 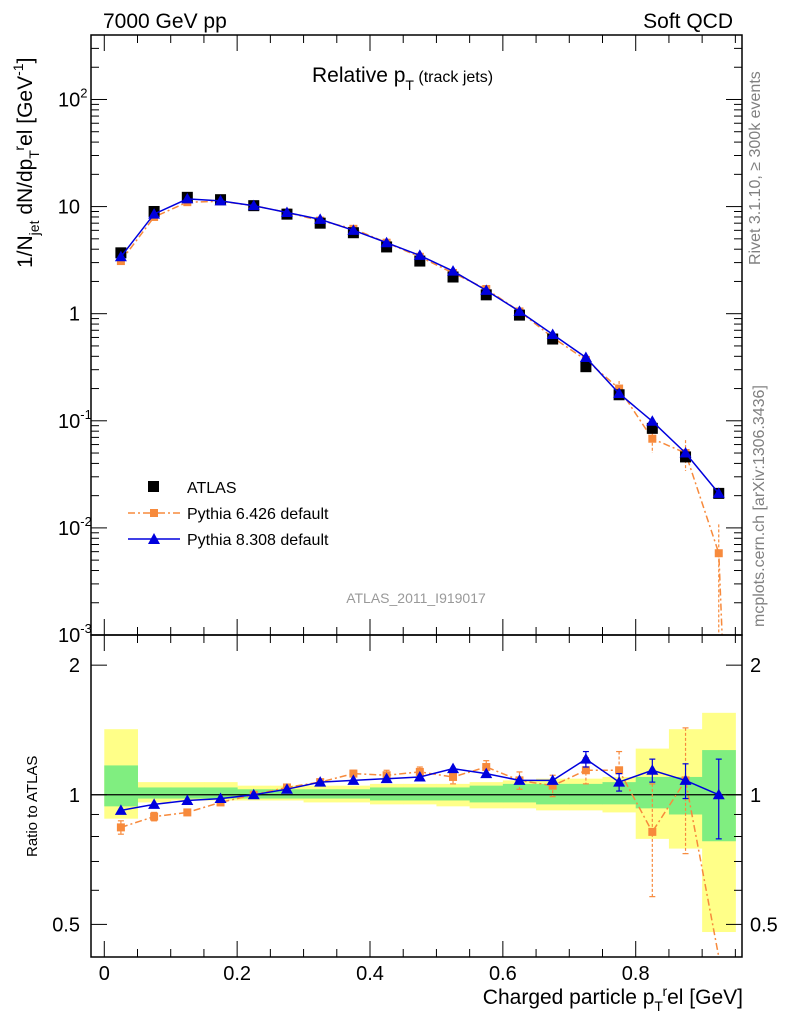 I want to click on xtick-label: 0.2, so click(x=237, y=974).